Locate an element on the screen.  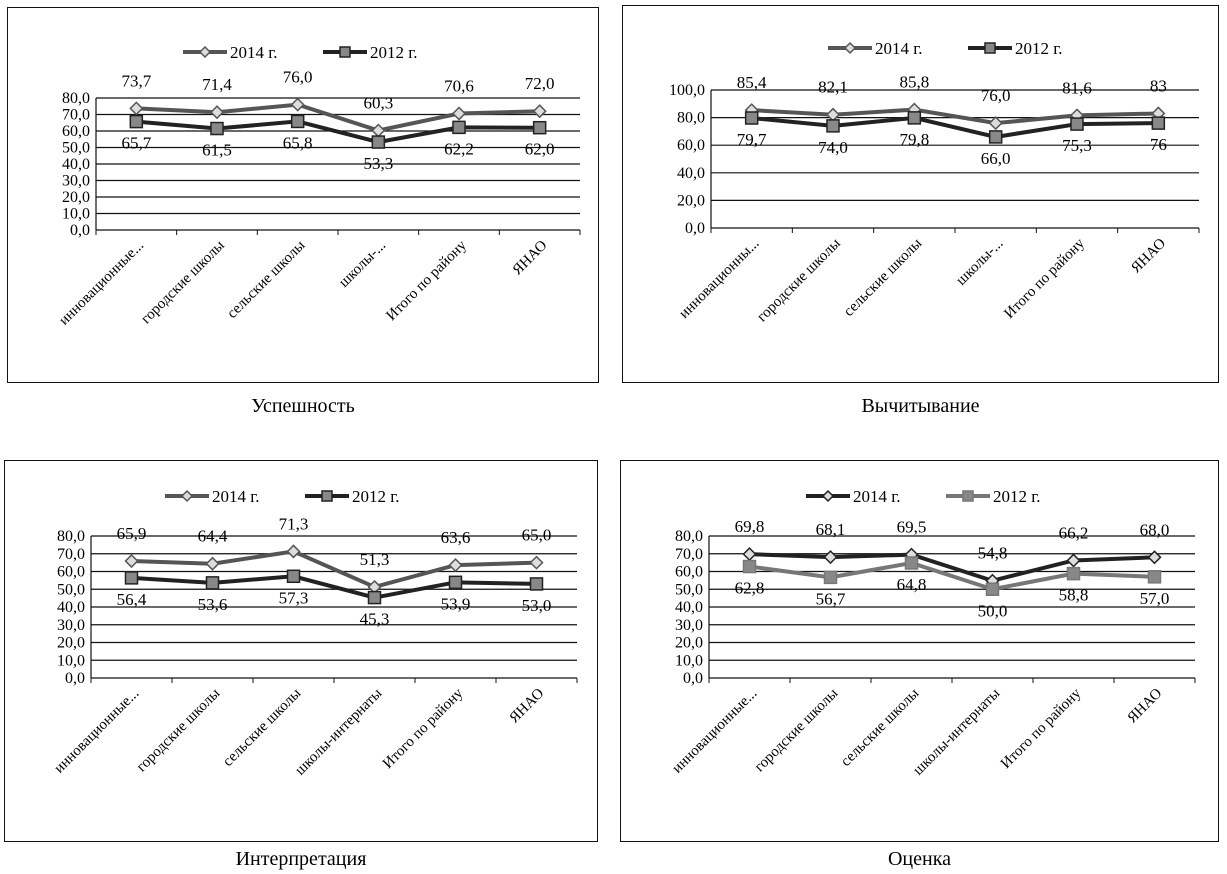
data-label: 57,3 is located at coordinates (294, 597).